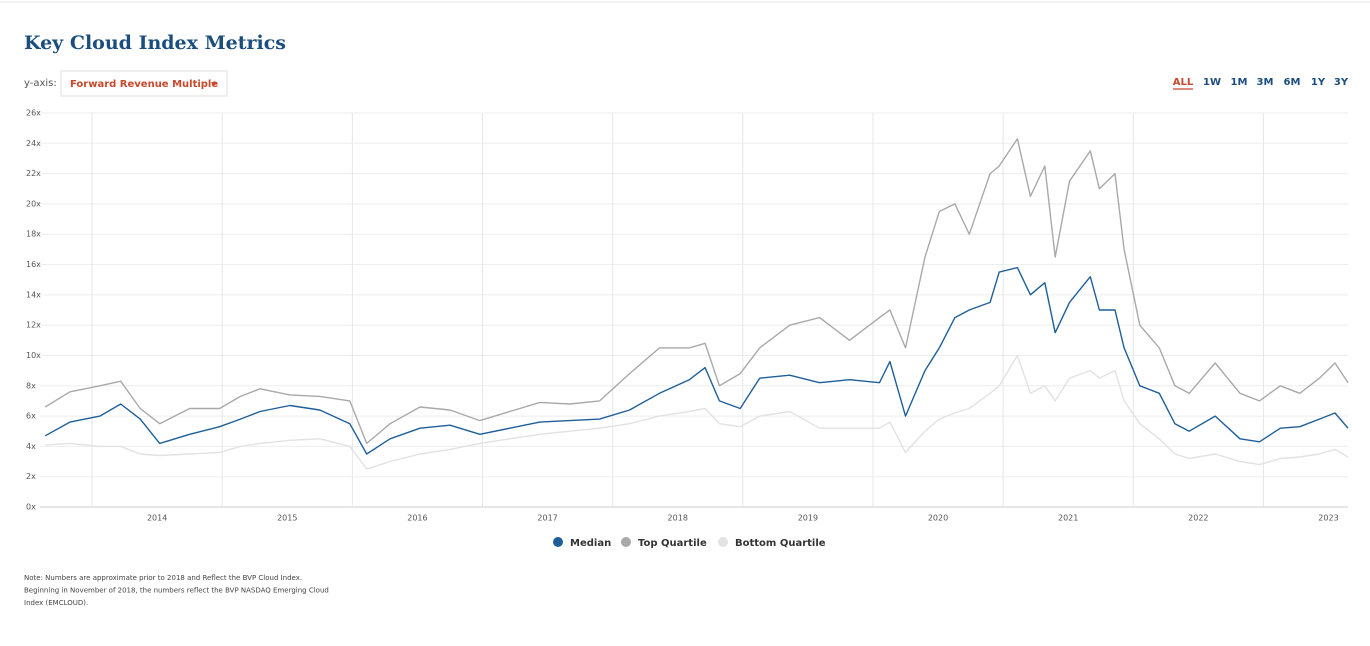 The height and width of the screenshot is (646, 1370). I want to click on range-button: 1M, so click(1239, 82).